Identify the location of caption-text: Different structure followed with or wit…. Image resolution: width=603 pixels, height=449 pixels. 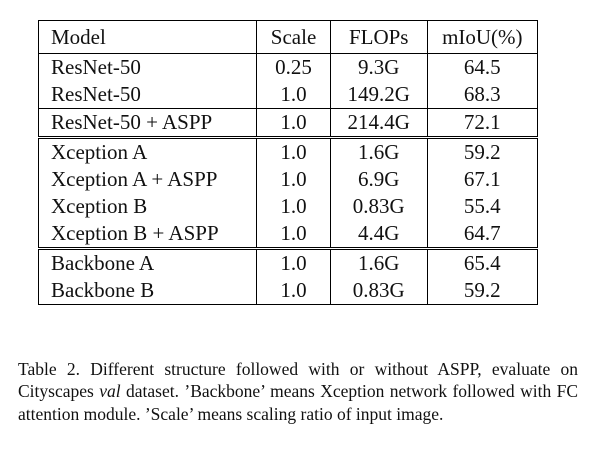
(298, 380).